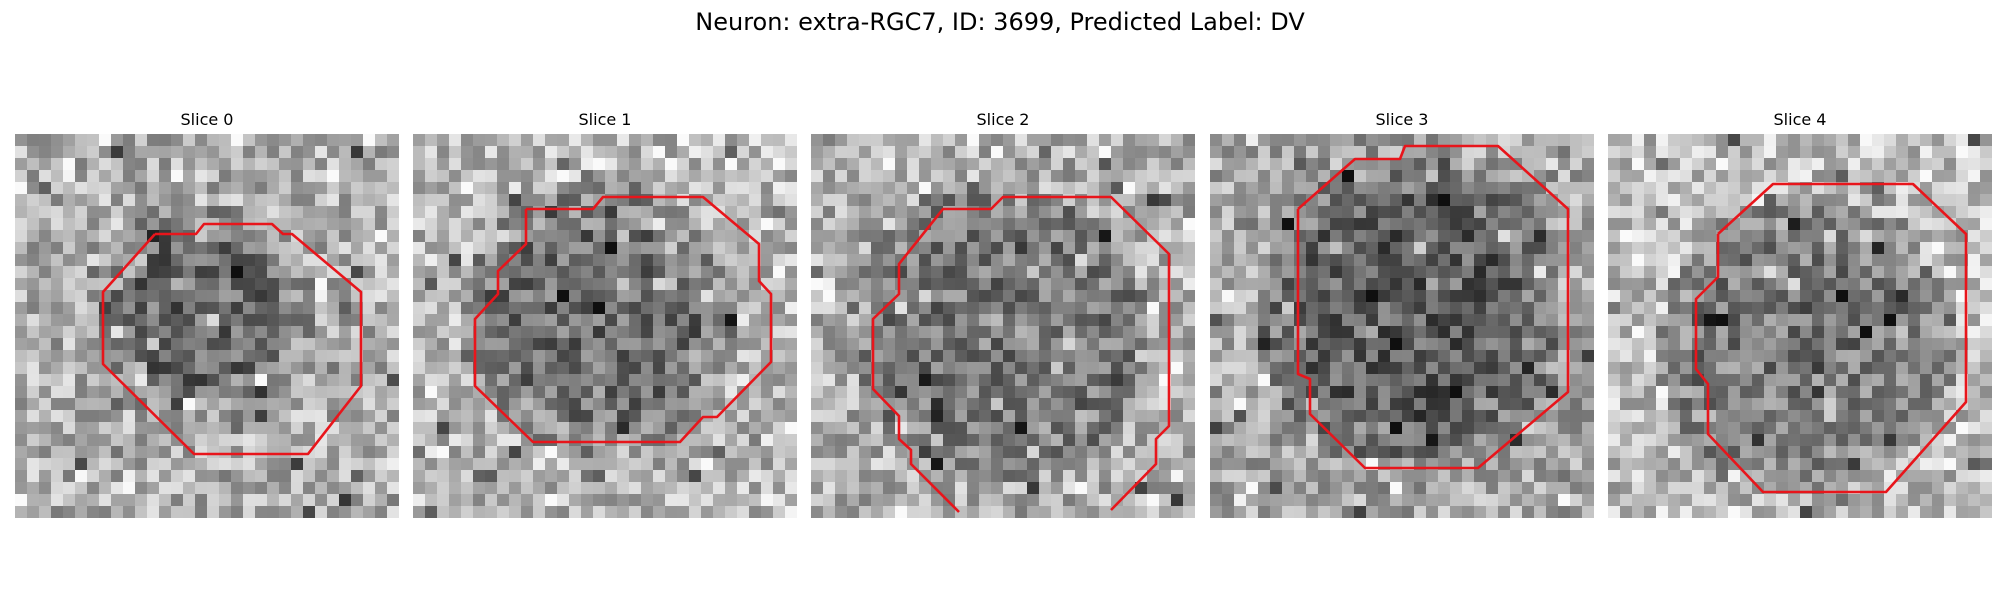  I want to click on slice-title-1: Slice 1, so click(605, 119).